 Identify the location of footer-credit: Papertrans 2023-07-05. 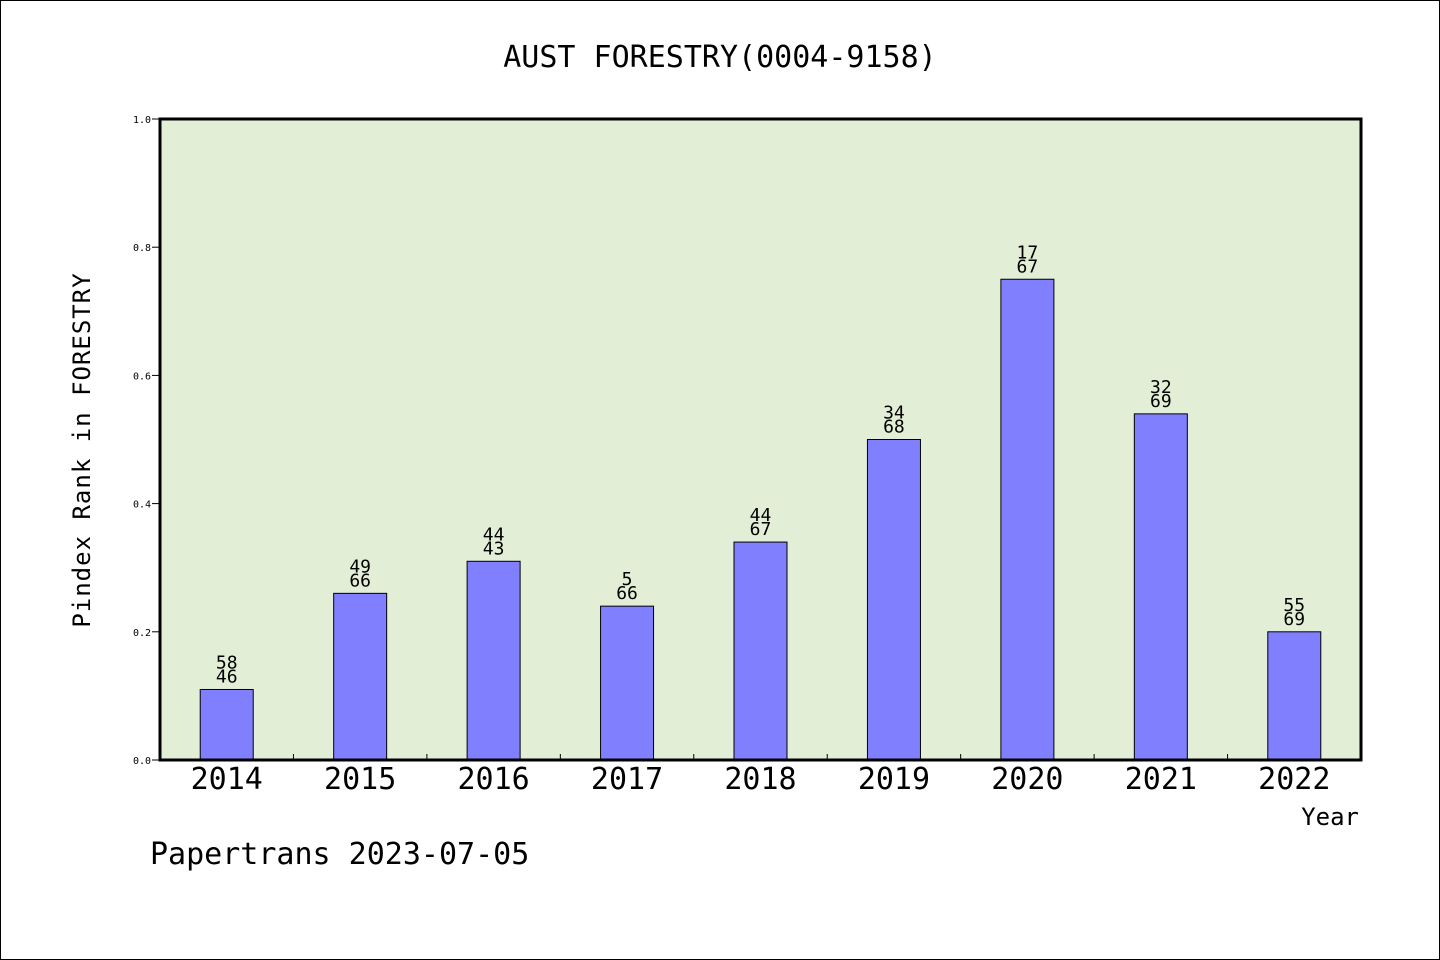
(339, 854).